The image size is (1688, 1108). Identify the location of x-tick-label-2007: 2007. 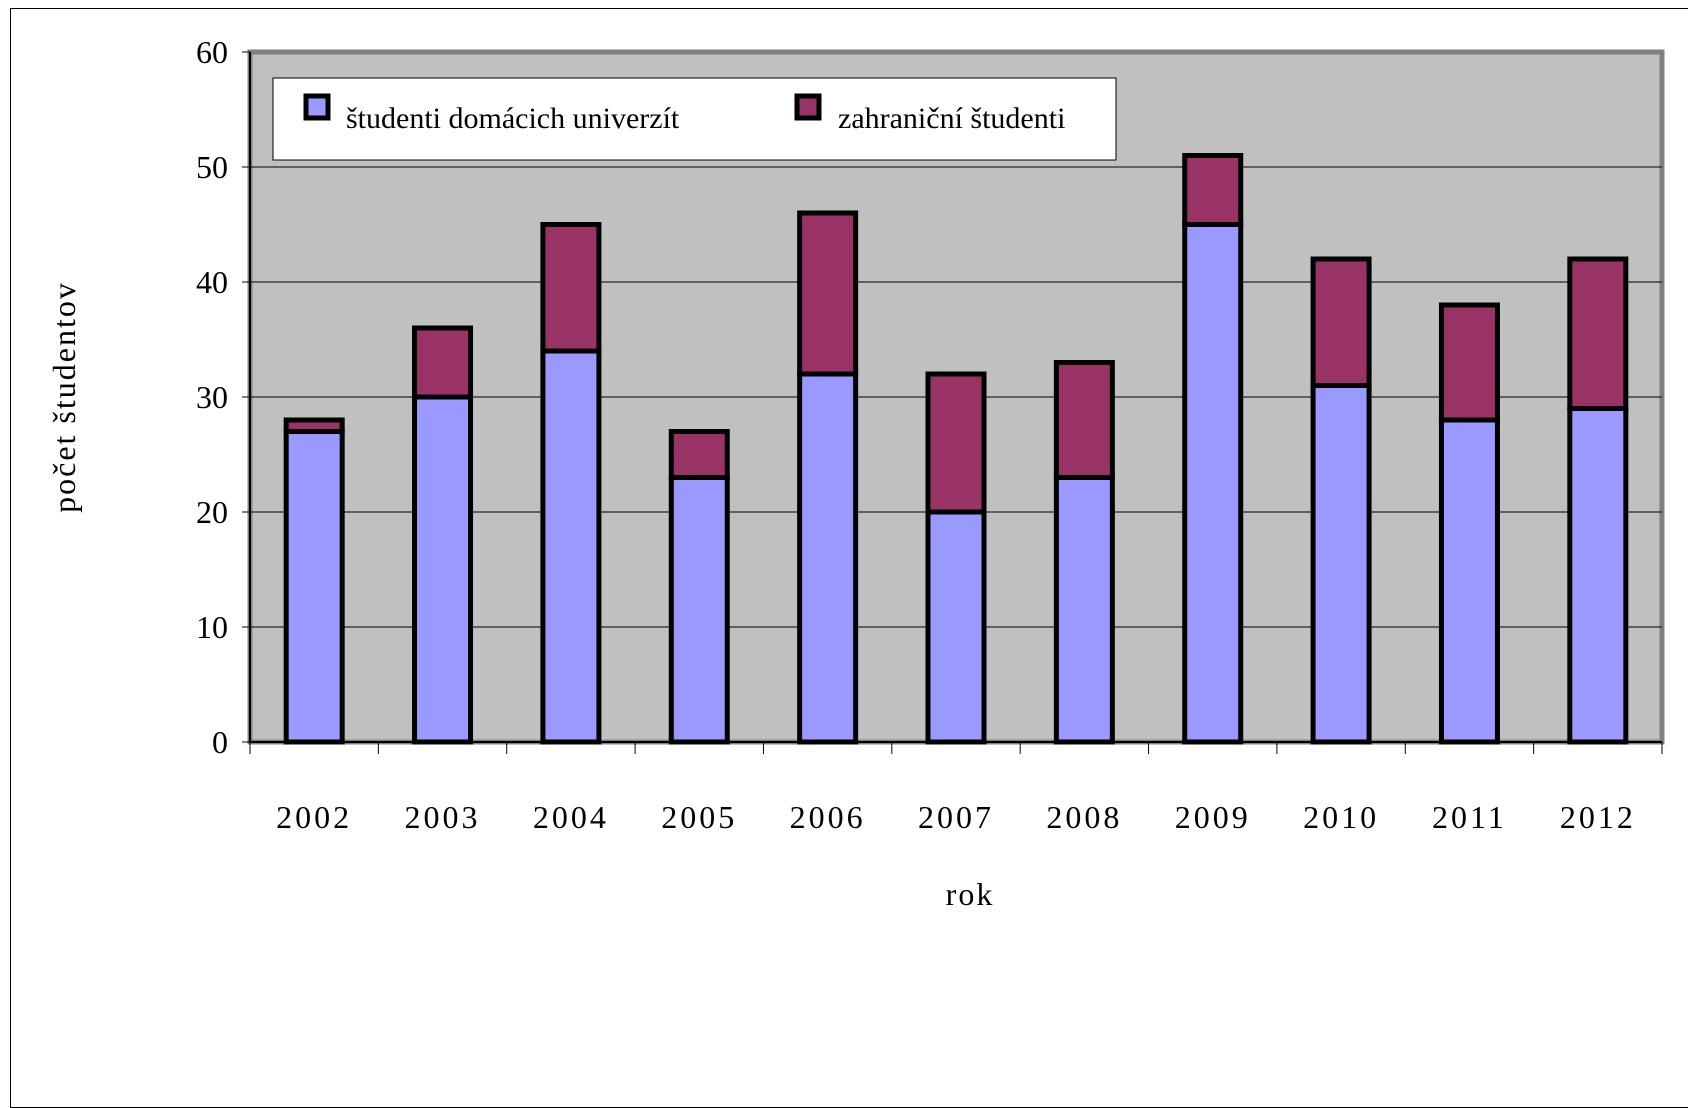
(956, 817).